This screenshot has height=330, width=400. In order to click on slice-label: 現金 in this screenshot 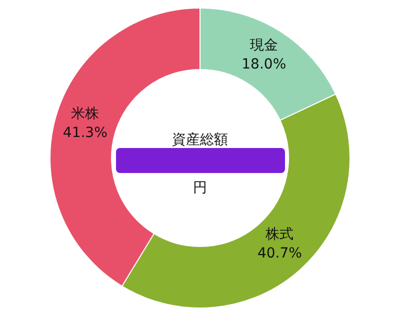, I will do `click(264, 45)`.